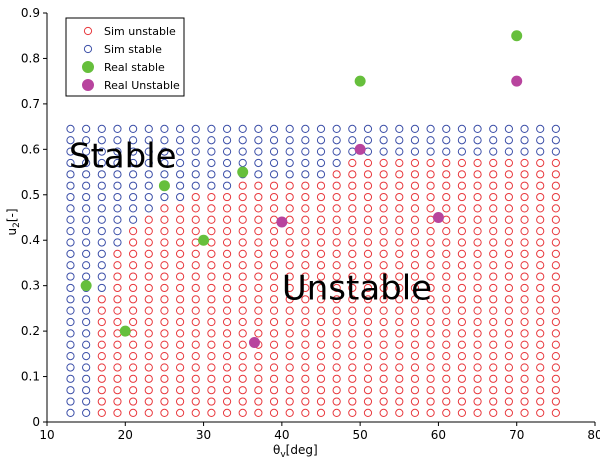  Describe the element at coordinates (30, 195) in the screenshot. I see `y-tick-label: 0.5` at that location.